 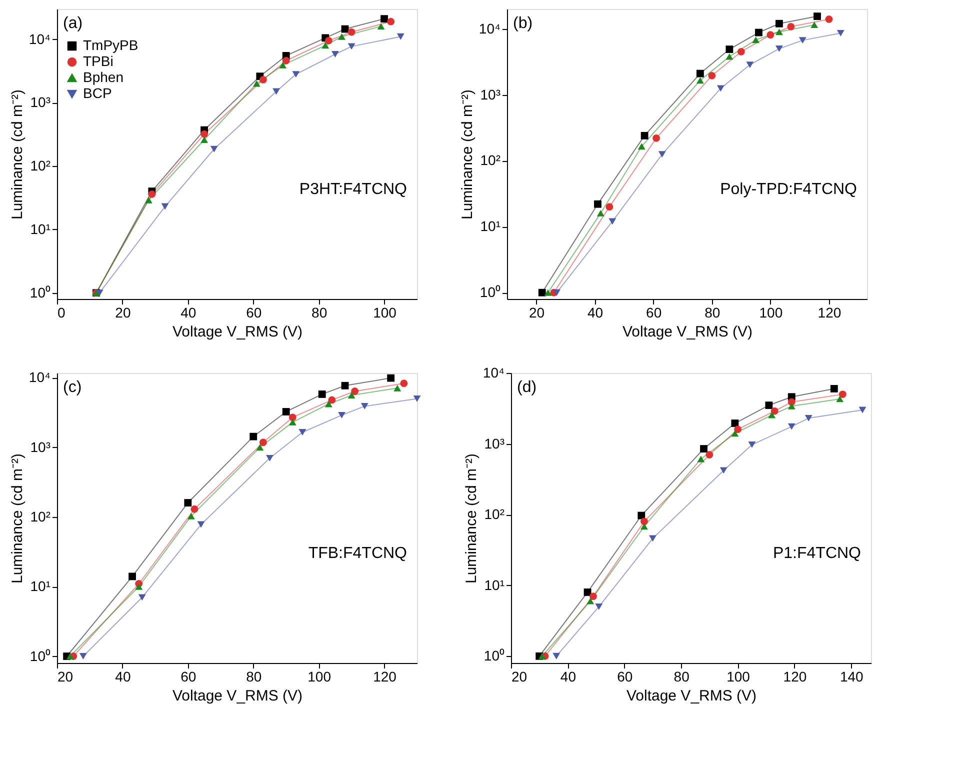 I want to click on annotation: TFB:F4TCNQ, so click(x=357, y=553).